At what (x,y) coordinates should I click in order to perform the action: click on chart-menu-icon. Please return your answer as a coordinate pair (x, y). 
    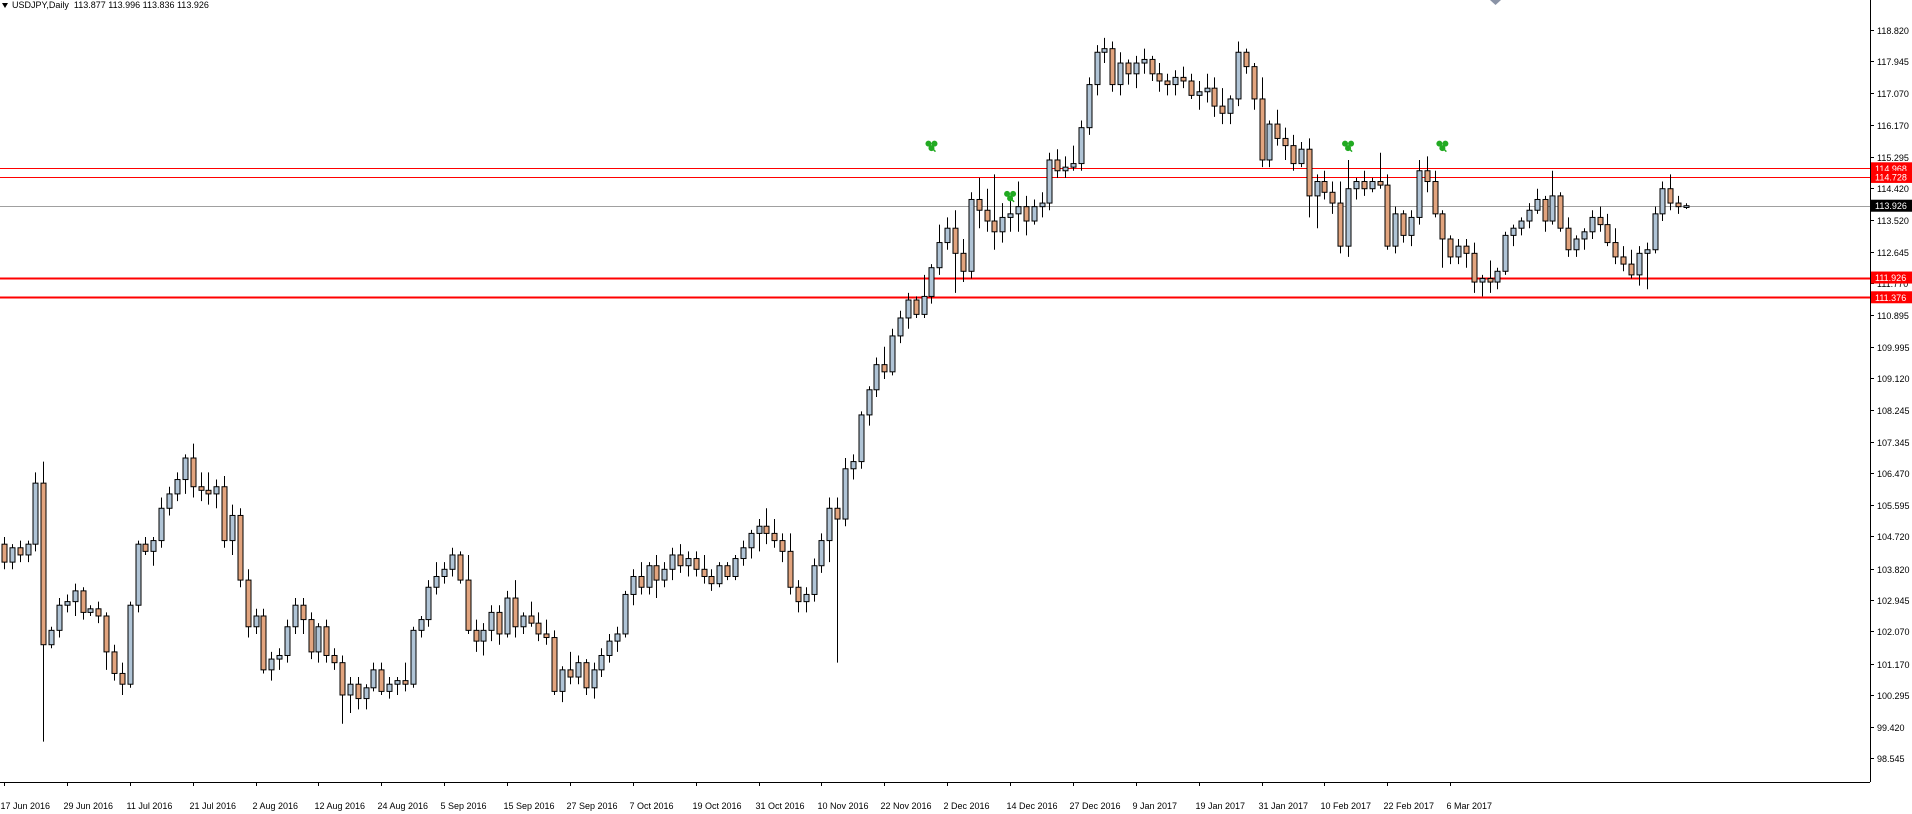
    Looking at the image, I should click on (5, 6).